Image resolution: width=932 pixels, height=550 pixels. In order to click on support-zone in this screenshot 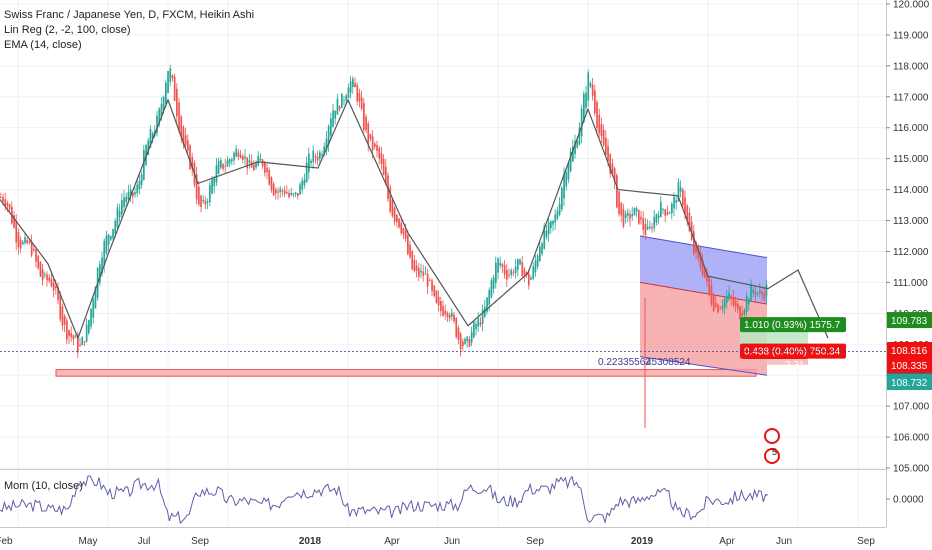, I will do `click(406, 373)`.